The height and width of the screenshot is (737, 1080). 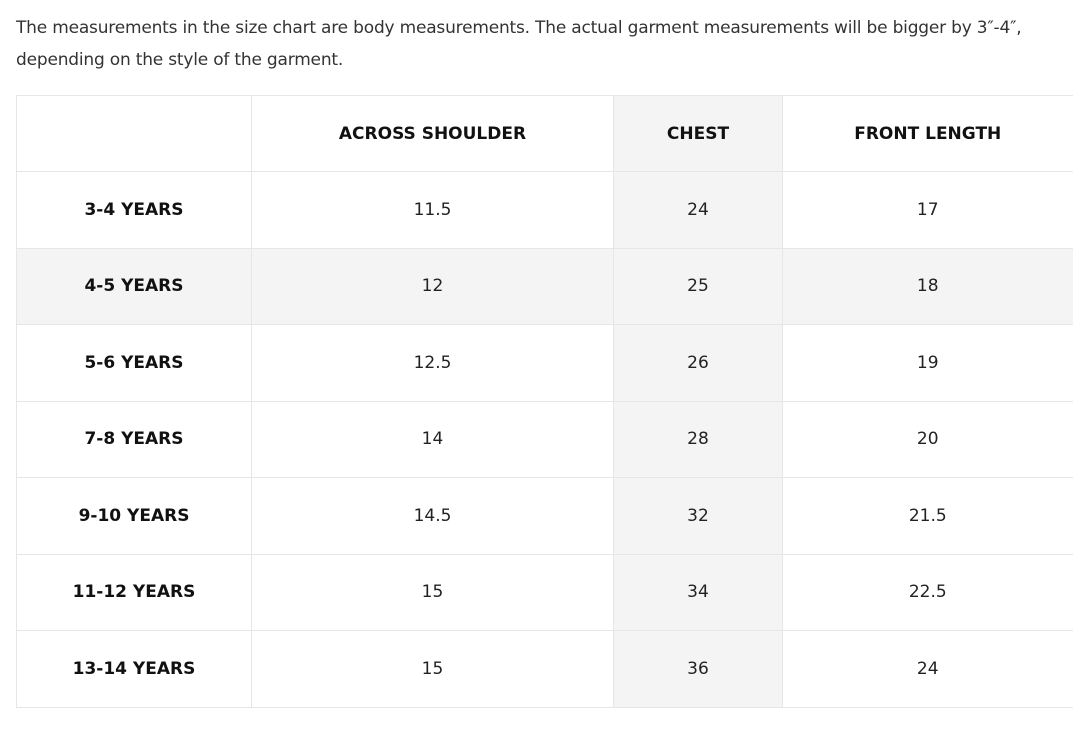 What do you see at coordinates (927, 516) in the screenshot?
I see `table-cell: 21.5` at bounding box center [927, 516].